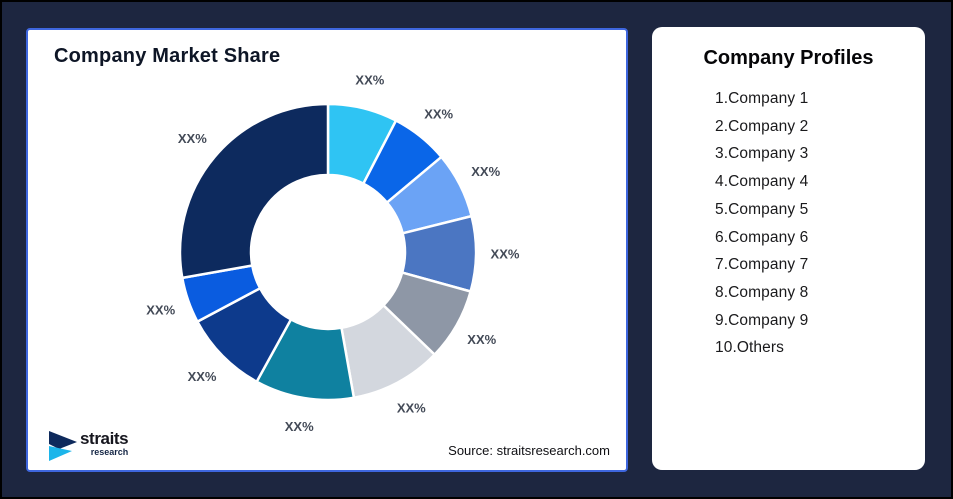 The image size is (953, 499). What do you see at coordinates (104, 438) in the screenshot?
I see `logo-brand-name: straits` at bounding box center [104, 438].